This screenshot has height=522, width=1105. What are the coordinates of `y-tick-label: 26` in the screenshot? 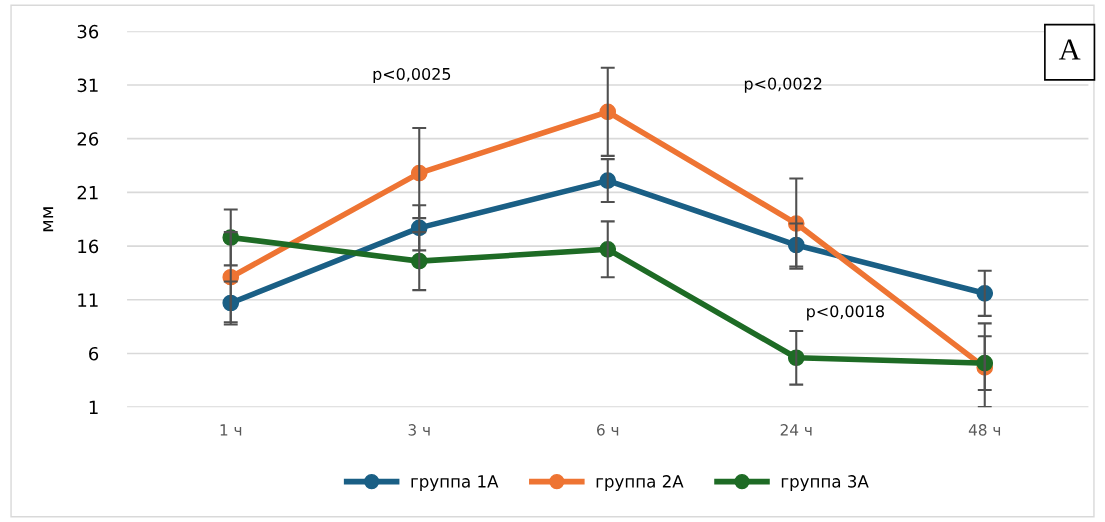 It's located at (88, 139).